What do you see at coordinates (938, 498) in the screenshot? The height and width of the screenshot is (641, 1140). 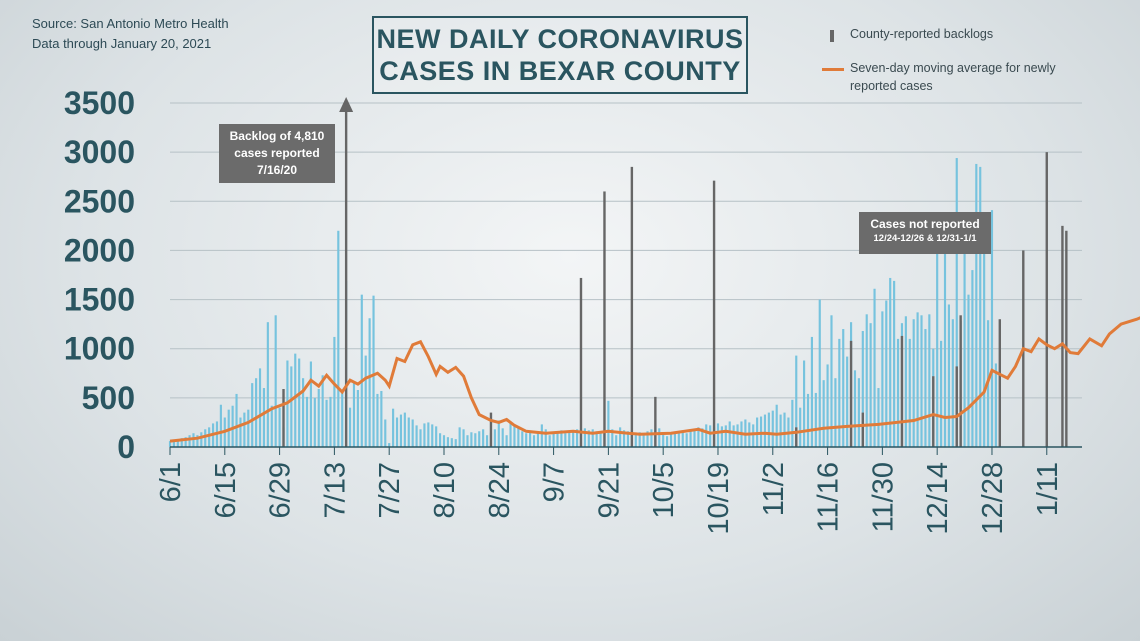 I see `x-tick-label: 12/14` at bounding box center [938, 498].